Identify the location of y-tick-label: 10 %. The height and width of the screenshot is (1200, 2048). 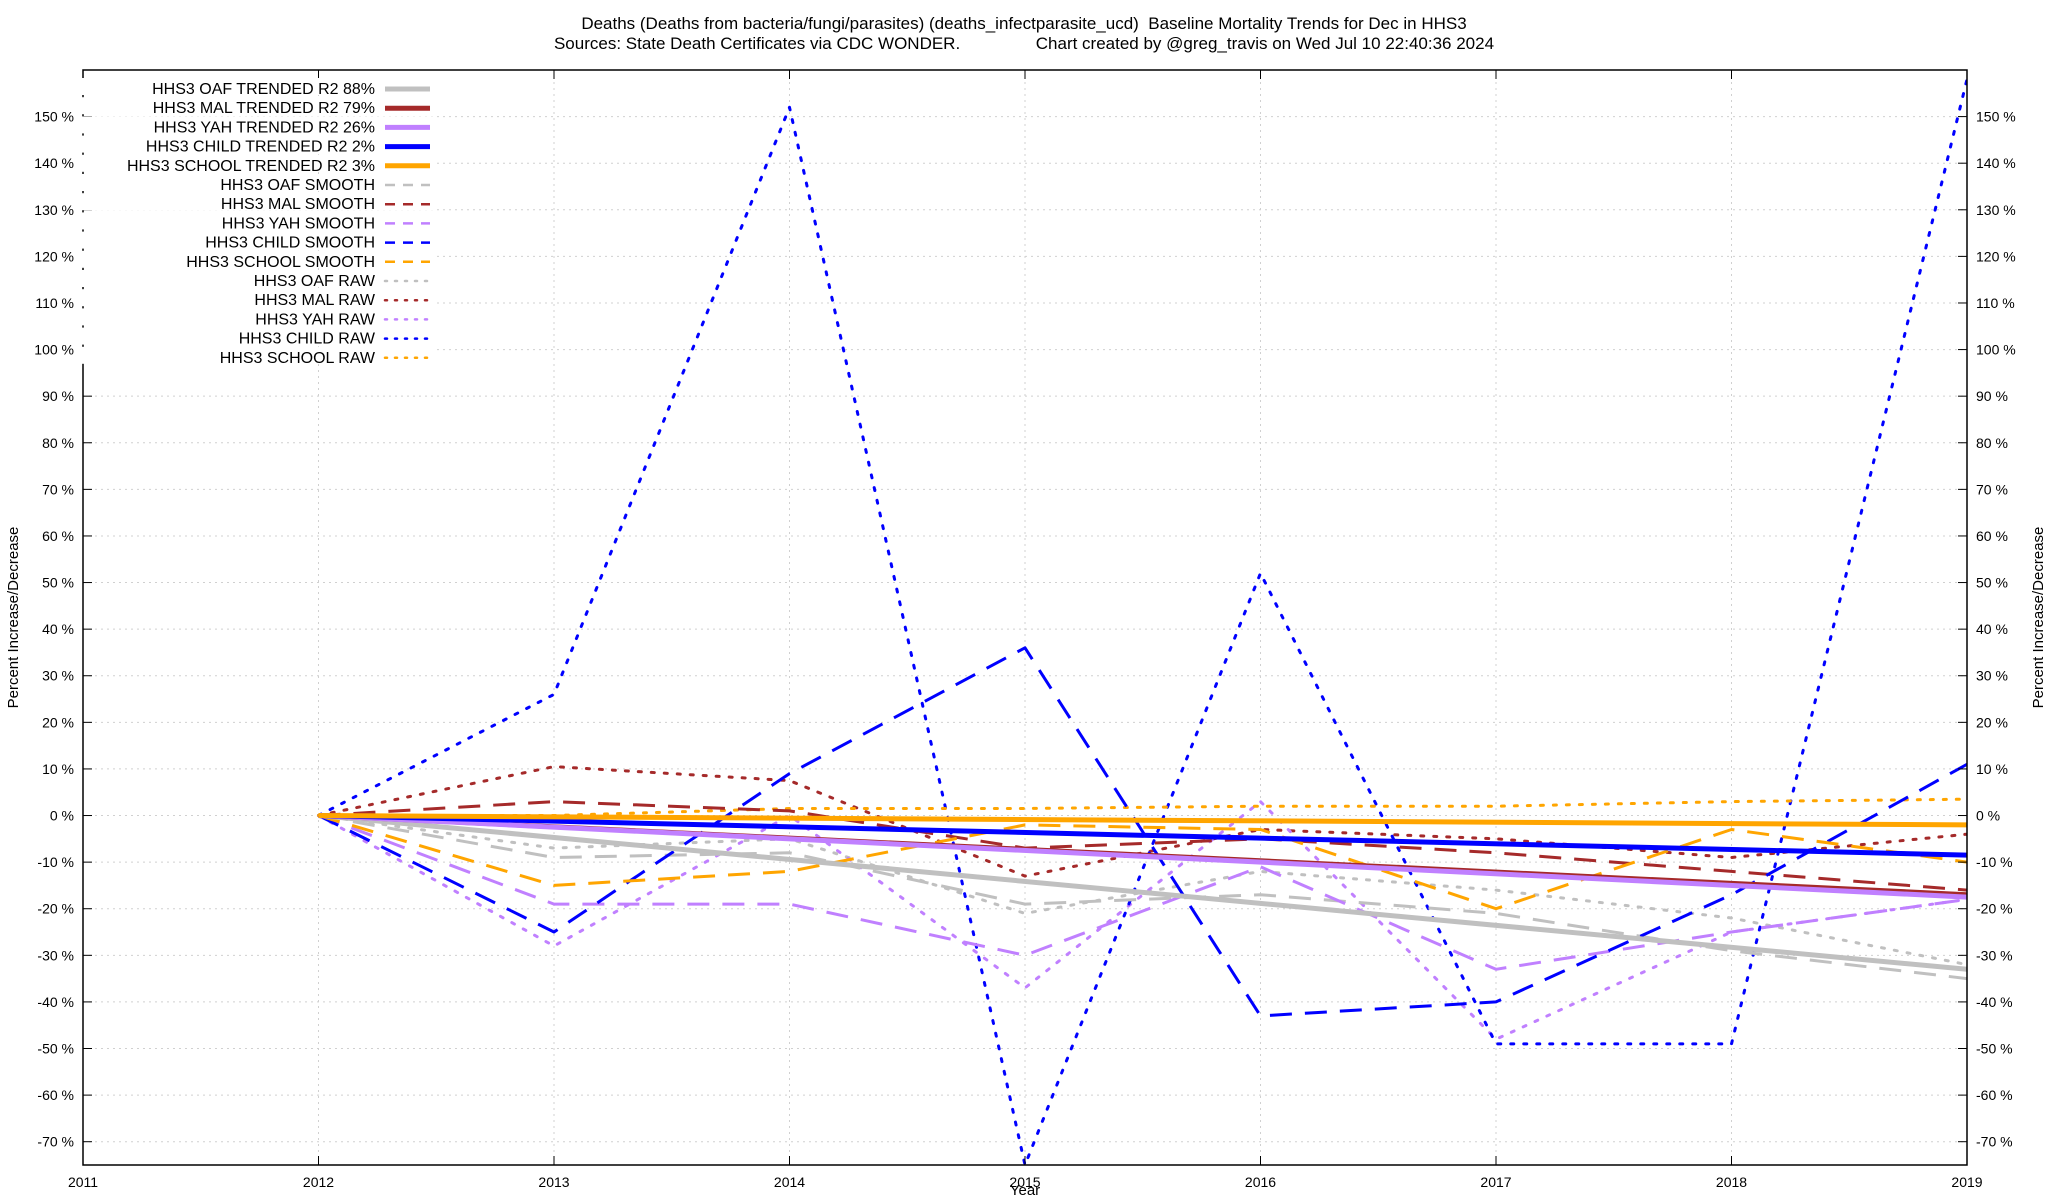
(58, 769).